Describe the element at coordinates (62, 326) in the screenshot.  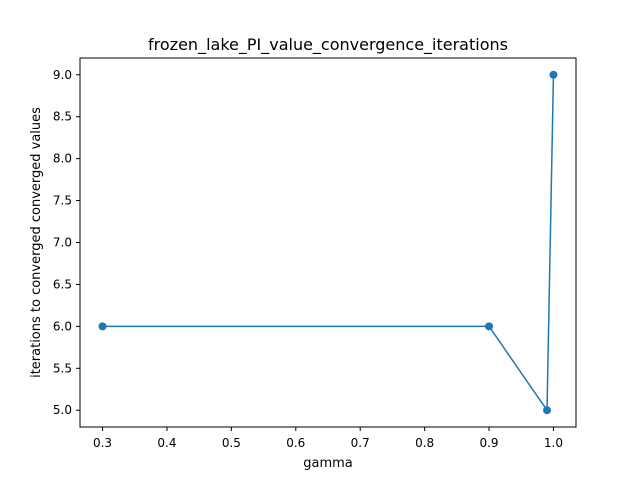
I see `y-tick-label: 6.0` at that location.